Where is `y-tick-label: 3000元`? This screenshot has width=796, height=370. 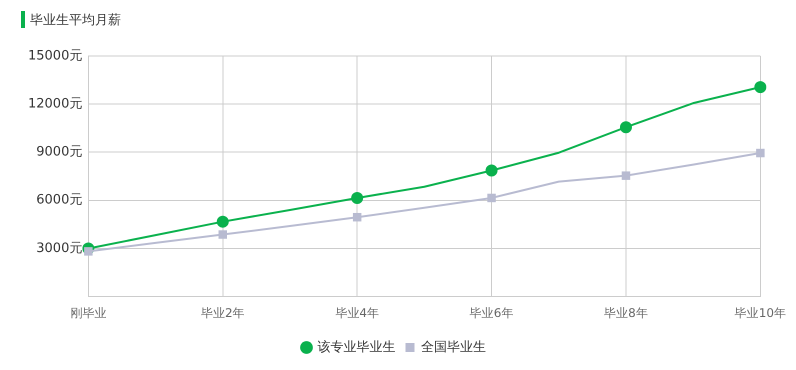
y-tick-label: 3000元 is located at coordinates (59, 248).